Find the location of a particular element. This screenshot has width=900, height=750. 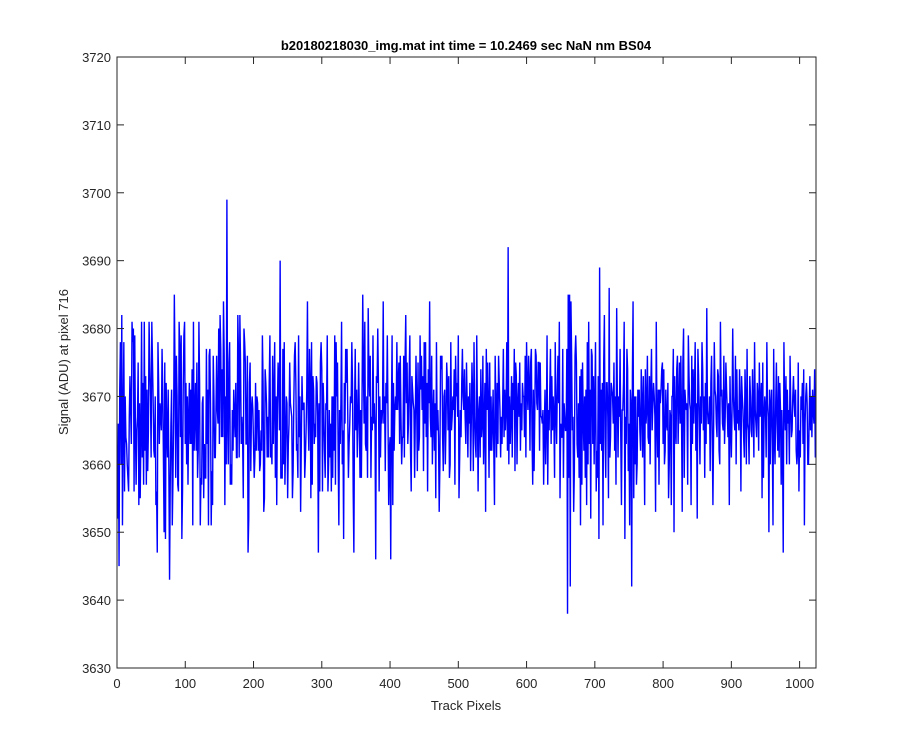

y-tick-label: 3720 is located at coordinates (96, 57).